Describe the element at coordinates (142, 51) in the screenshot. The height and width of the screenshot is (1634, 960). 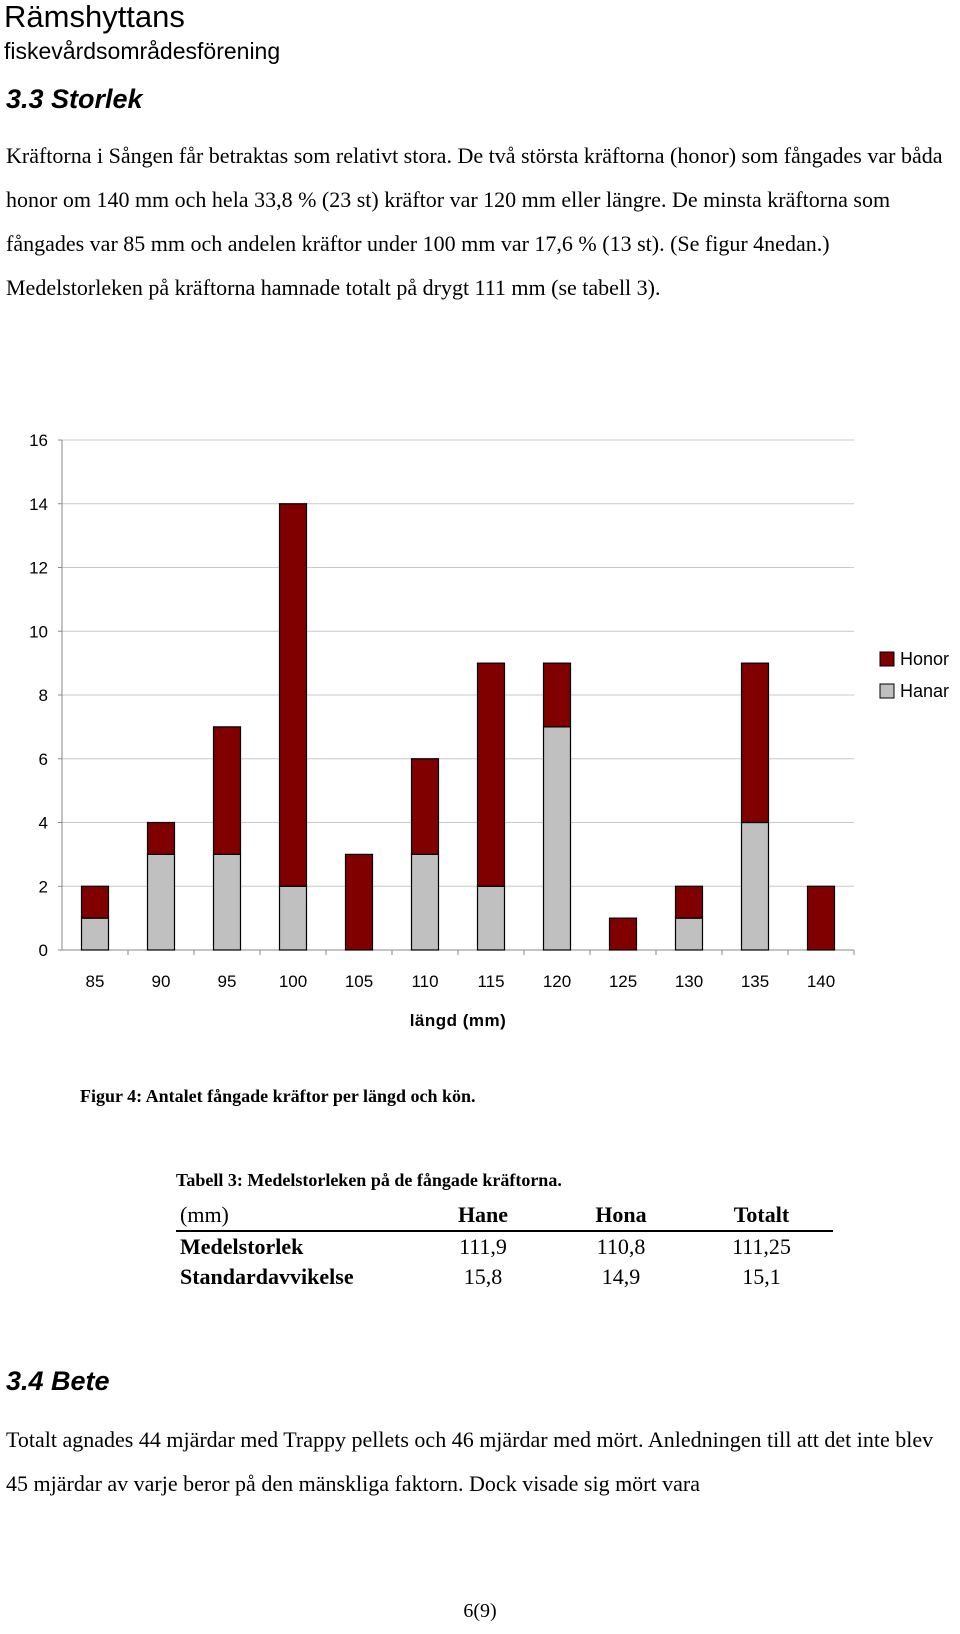
I see `organization-subtitle: fiskevårdsområdesförening` at that location.